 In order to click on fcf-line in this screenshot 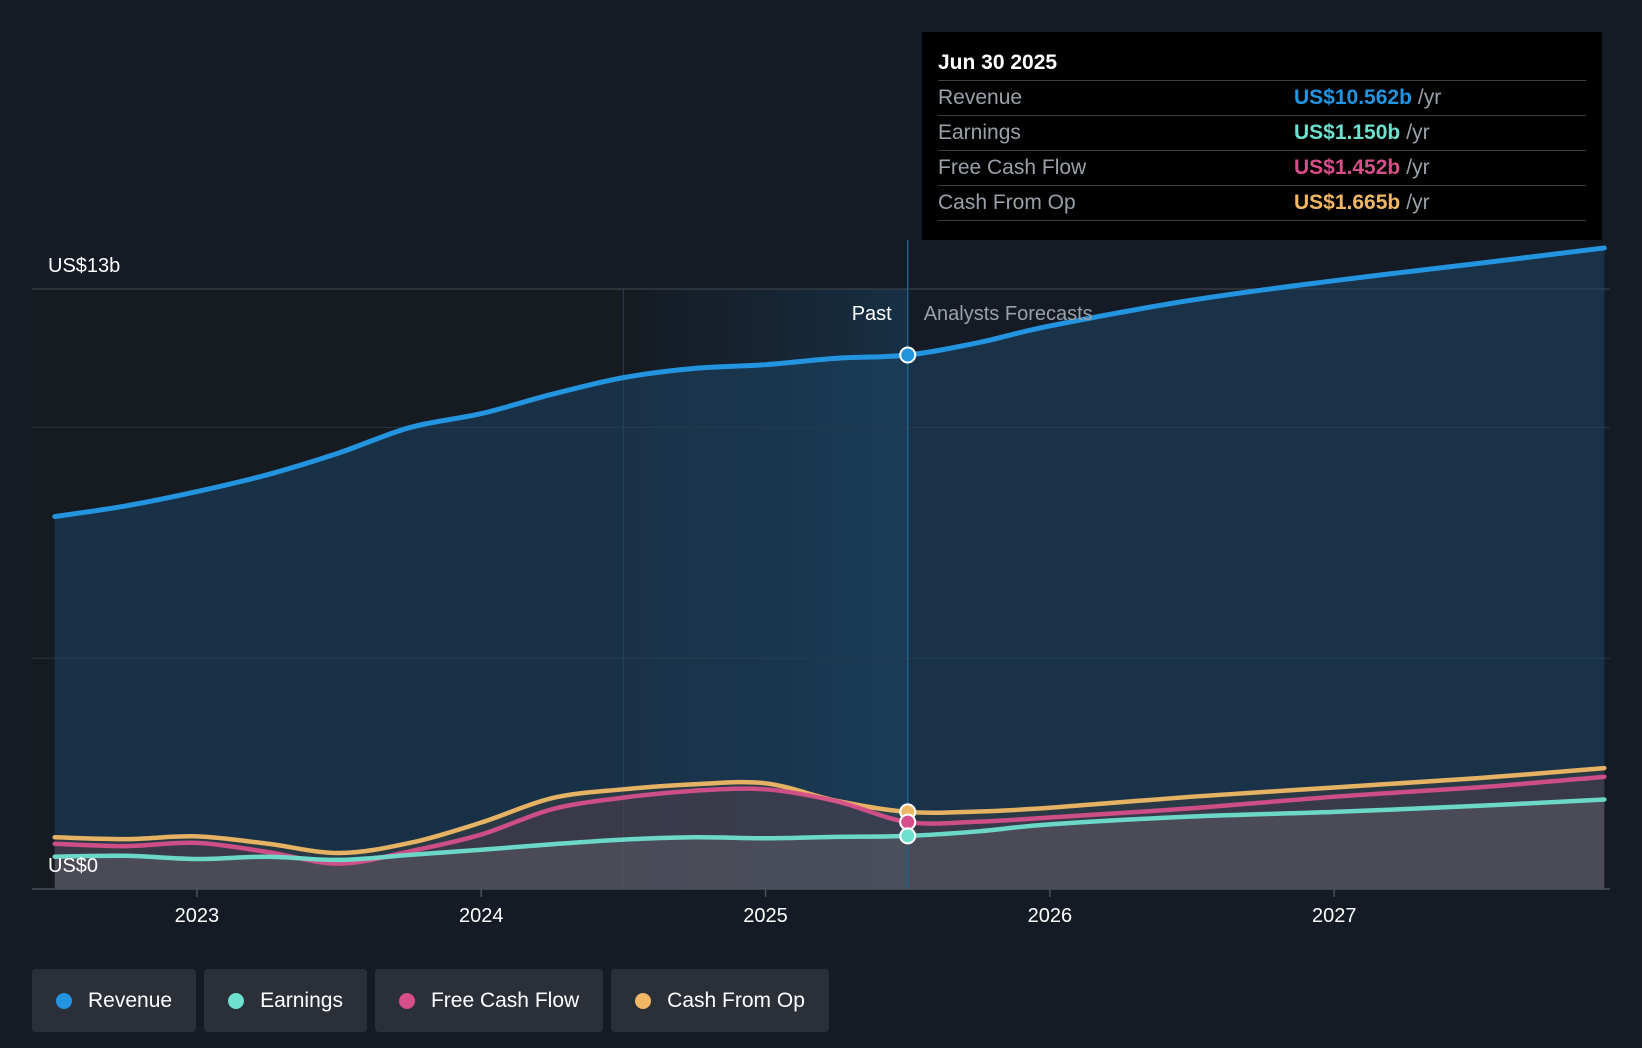, I will do `click(829, 820)`.